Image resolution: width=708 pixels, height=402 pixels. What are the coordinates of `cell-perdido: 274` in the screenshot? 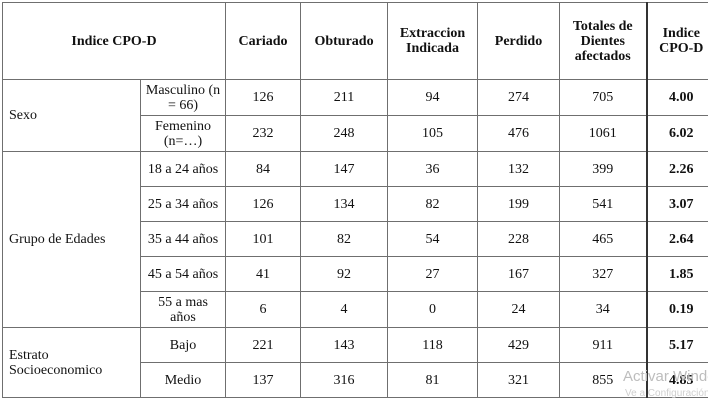 It's located at (519, 97).